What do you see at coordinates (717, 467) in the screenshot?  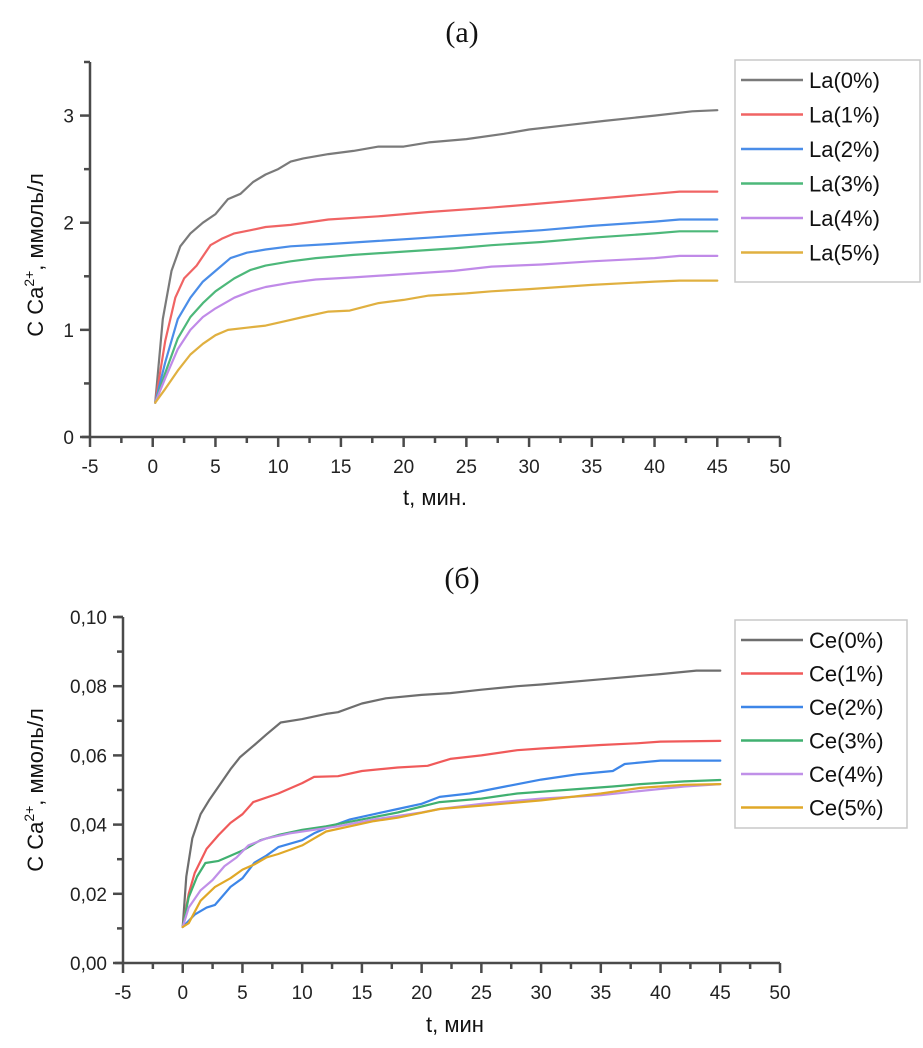 I see `x-tick-label-a: 45` at bounding box center [717, 467].